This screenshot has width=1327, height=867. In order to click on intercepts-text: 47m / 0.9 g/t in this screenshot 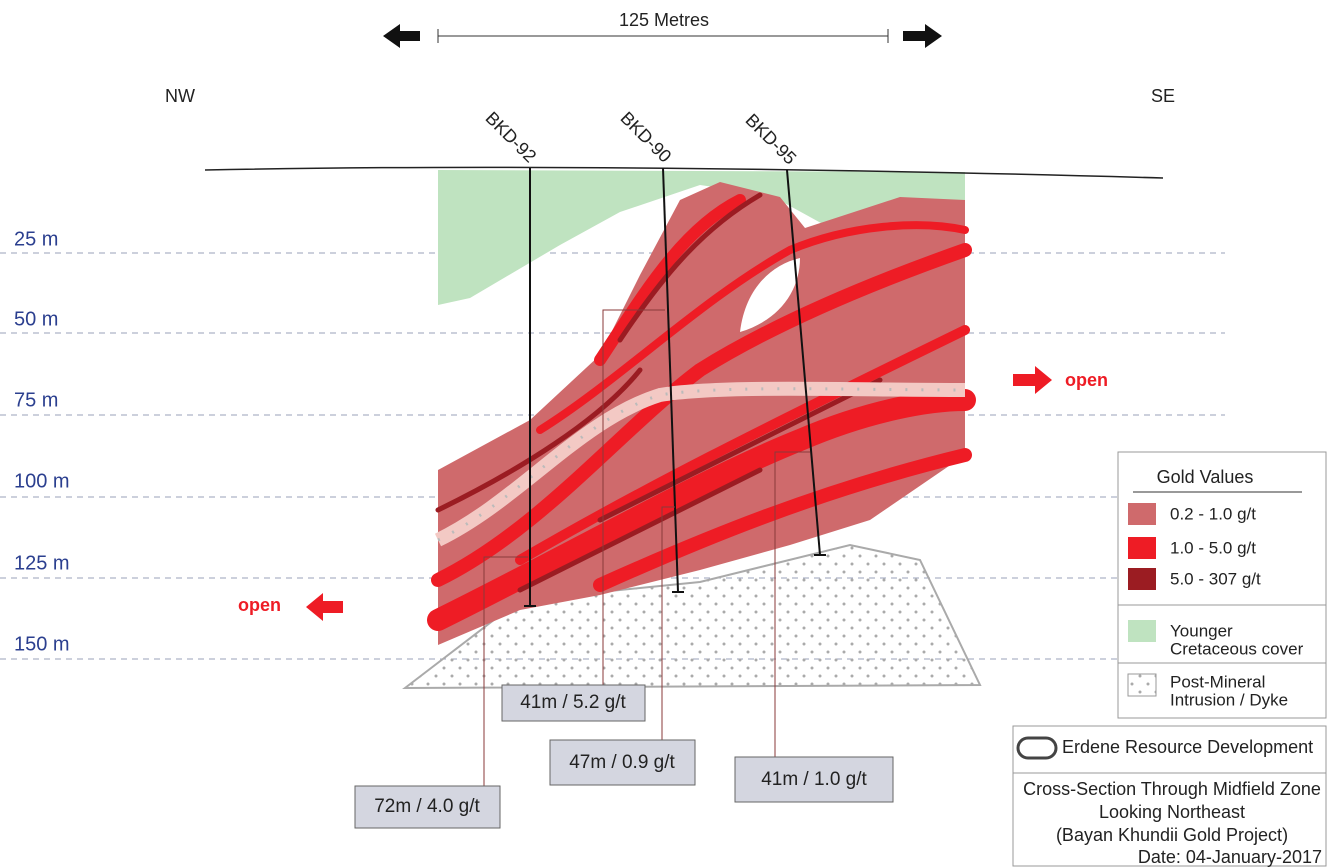, I will do `click(622, 762)`.